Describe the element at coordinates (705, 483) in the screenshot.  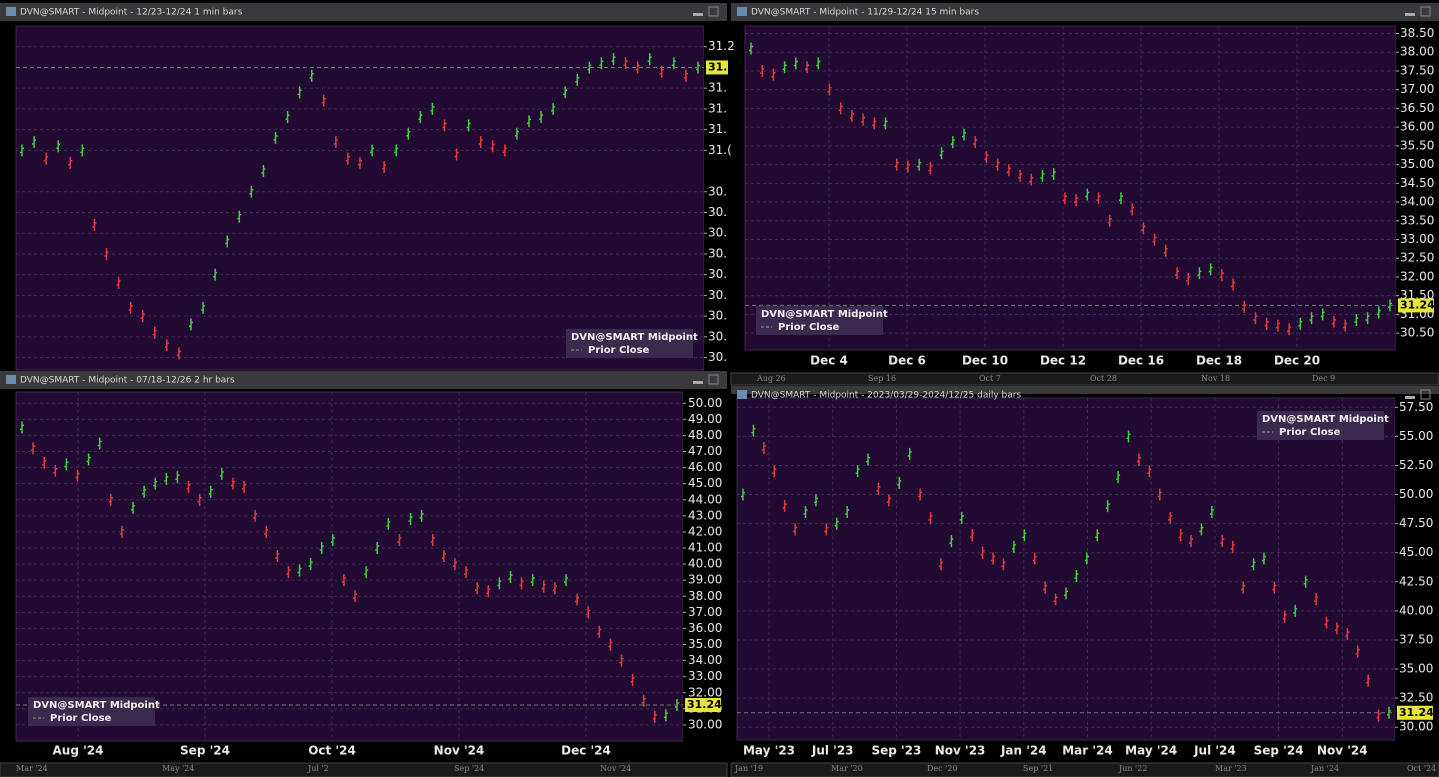
I see `y-tick-label: 45.00` at that location.